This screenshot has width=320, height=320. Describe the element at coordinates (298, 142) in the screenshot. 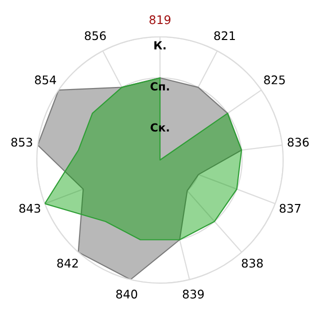

I see `spoke-label: 836` at that location.